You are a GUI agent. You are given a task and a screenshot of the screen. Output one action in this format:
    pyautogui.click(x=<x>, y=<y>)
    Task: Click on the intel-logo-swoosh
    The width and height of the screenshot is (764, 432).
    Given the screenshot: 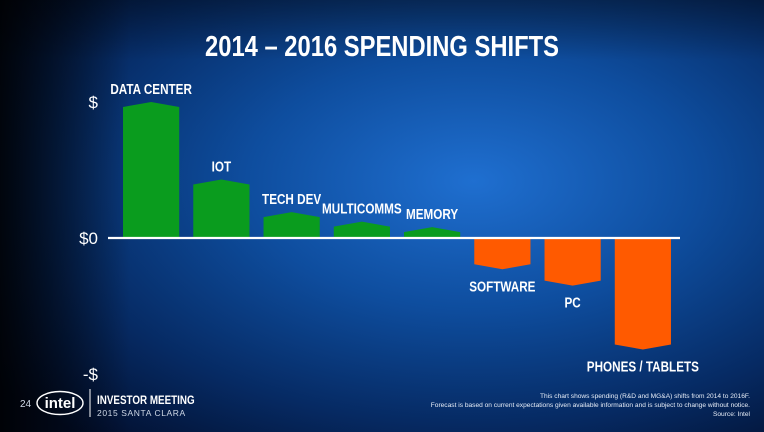 What is the action you would take?
    pyautogui.click(x=60, y=403)
    